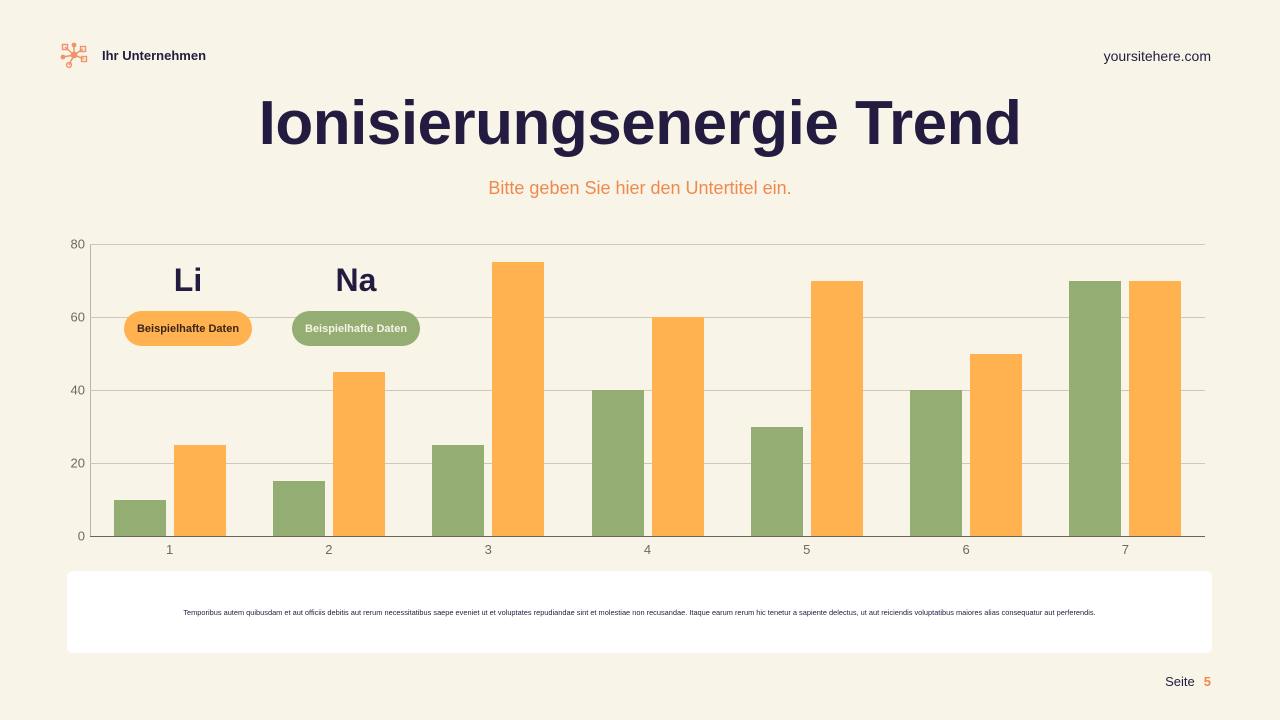 This screenshot has width=1280, height=720. What do you see at coordinates (170, 549) in the screenshot?
I see `x-tick-label: 1` at bounding box center [170, 549].